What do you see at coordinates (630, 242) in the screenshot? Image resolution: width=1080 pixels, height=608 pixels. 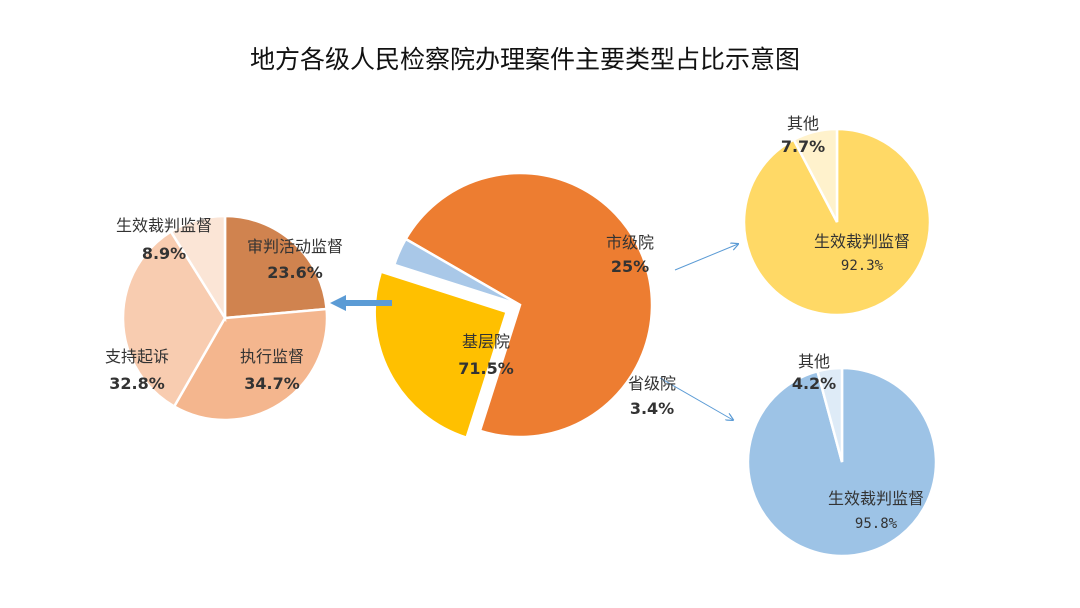 I see `main-category-label-1: 市级院` at bounding box center [630, 242].